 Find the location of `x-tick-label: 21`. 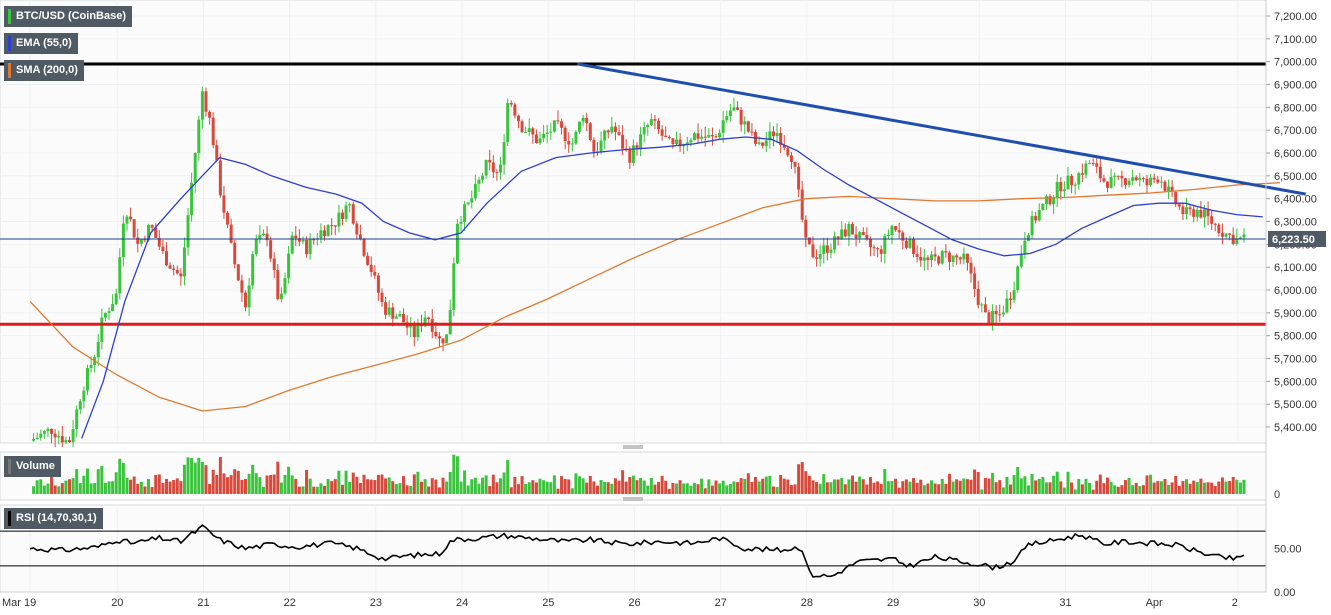

x-tick-label: 21 is located at coordinates (203, 603).